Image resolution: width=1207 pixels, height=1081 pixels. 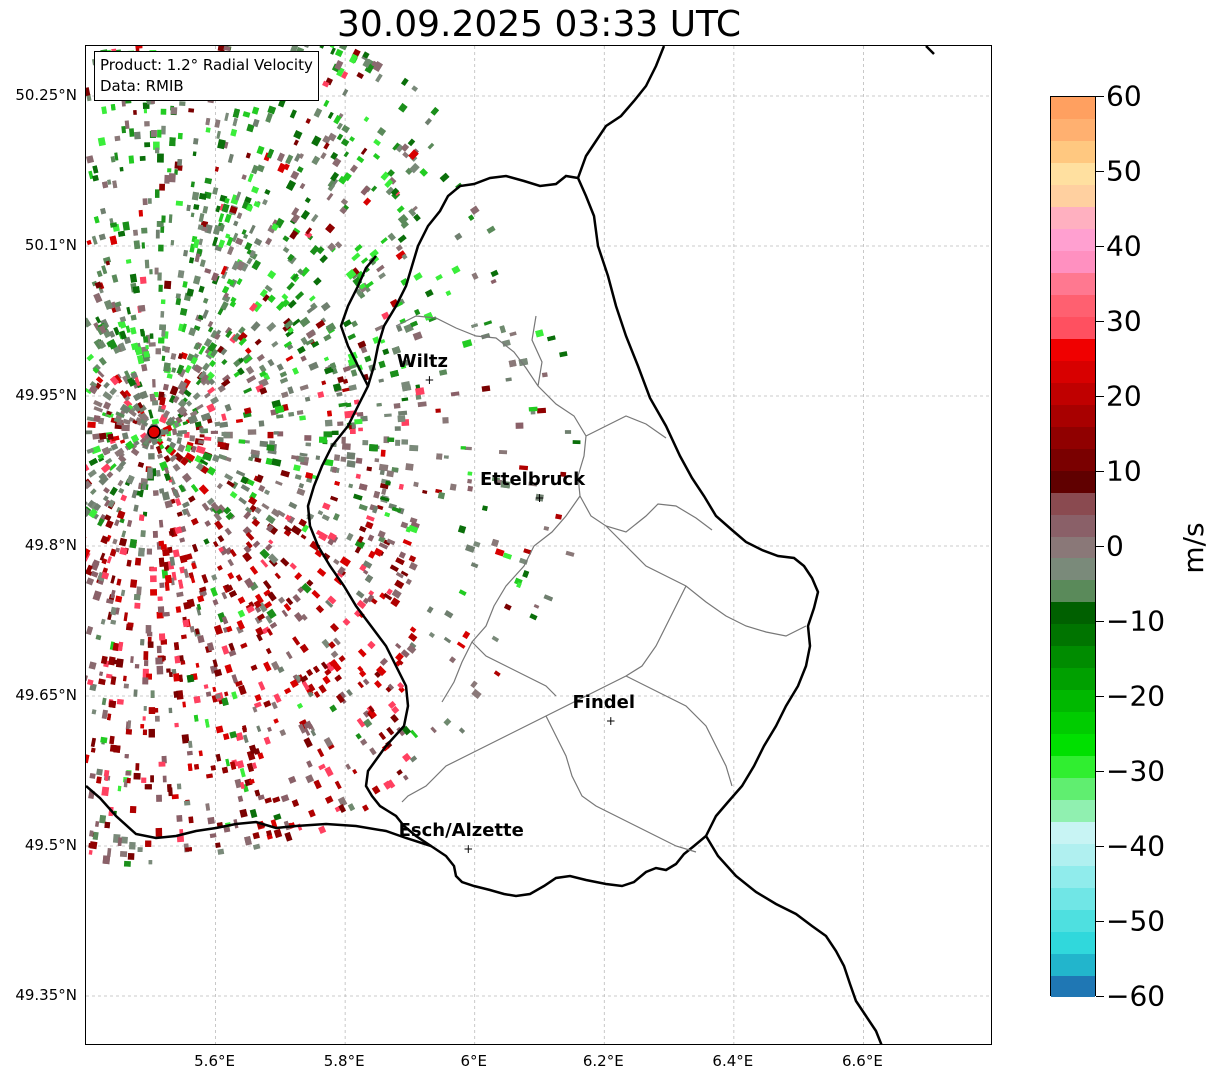 I want to click on colorbar-tick-label: 20, so click(x=1124, y=396).